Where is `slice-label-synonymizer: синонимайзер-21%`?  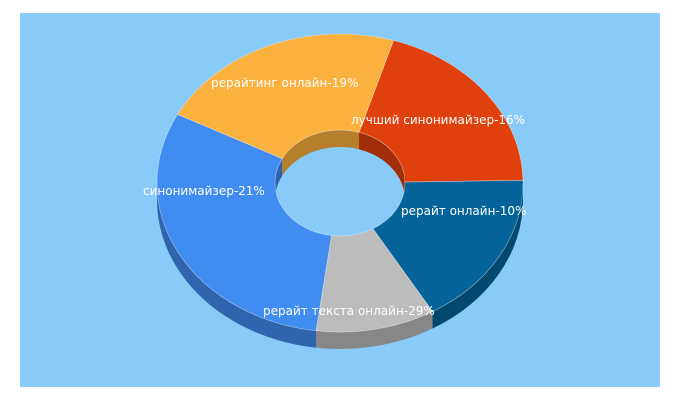
slice-label-synonymizer: синонимайзер-21% is located at coordinates (204, 191).